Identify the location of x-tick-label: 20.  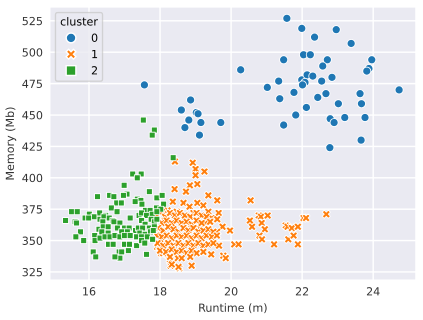
(231, 291).